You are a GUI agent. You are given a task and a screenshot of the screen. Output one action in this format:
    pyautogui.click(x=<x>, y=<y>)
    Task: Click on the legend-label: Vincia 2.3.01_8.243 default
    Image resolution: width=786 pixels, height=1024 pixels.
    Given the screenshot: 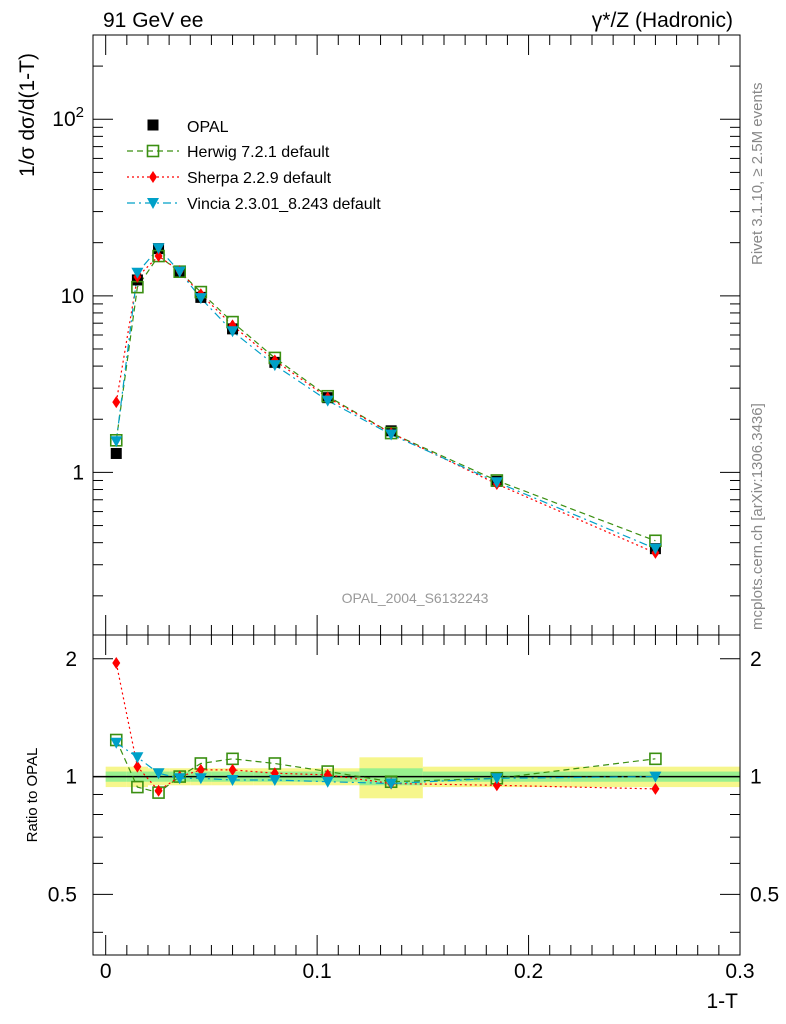 What is the action you would take?
    pyautogui.click(x=284, y=204)
    